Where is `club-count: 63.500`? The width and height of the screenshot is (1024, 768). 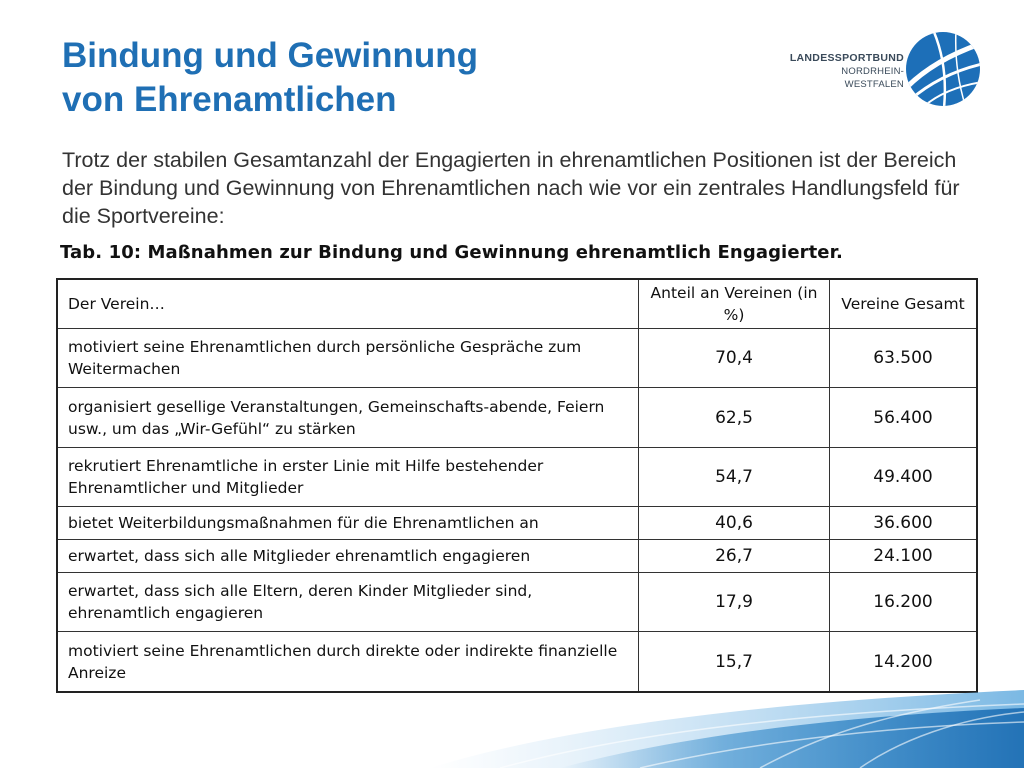 club-count: 63.500 is located at coordinates (903, 358).